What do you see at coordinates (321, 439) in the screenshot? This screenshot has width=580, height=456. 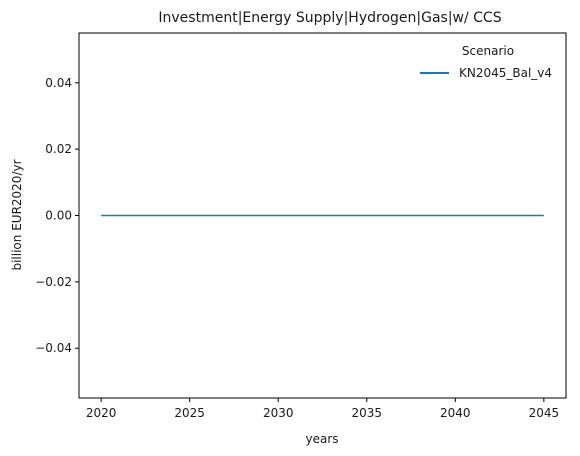 I see `x-axis-label: years` at bounding box center [321, 439].